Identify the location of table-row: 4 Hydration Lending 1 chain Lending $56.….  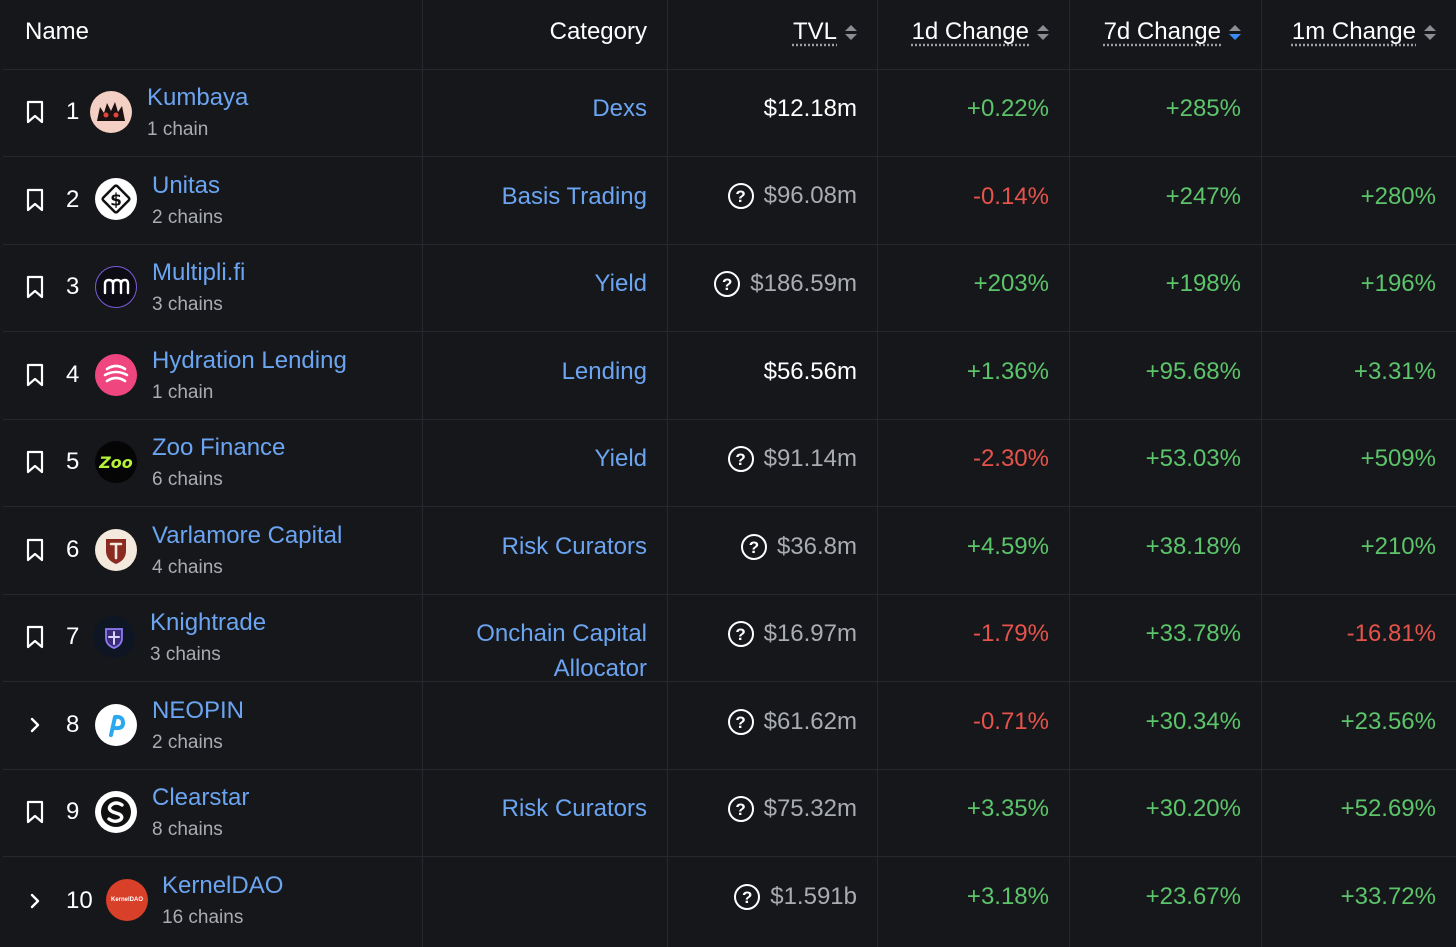
(729, 376).